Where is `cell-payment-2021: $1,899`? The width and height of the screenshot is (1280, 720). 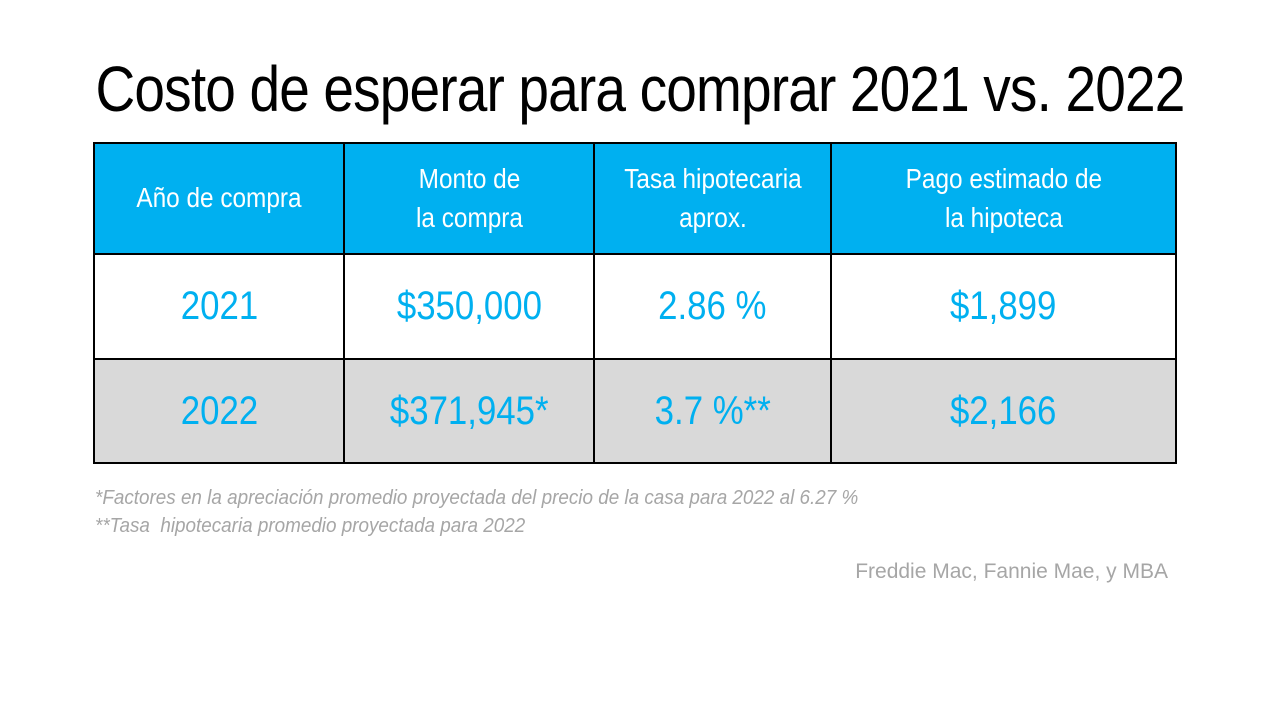
cell-payment-2021: $1,899 is located at coordinates (1003, 306).